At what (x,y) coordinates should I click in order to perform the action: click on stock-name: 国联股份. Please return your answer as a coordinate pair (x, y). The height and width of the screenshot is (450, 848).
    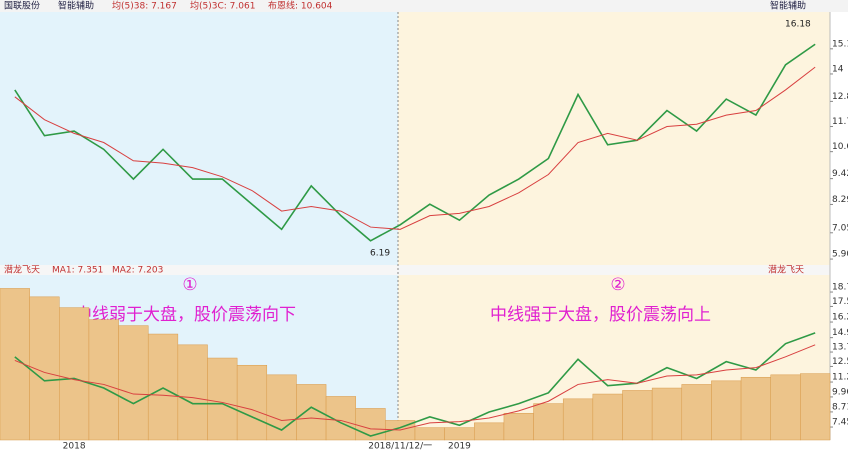
    Looking at the image, I should click on (22, 6).